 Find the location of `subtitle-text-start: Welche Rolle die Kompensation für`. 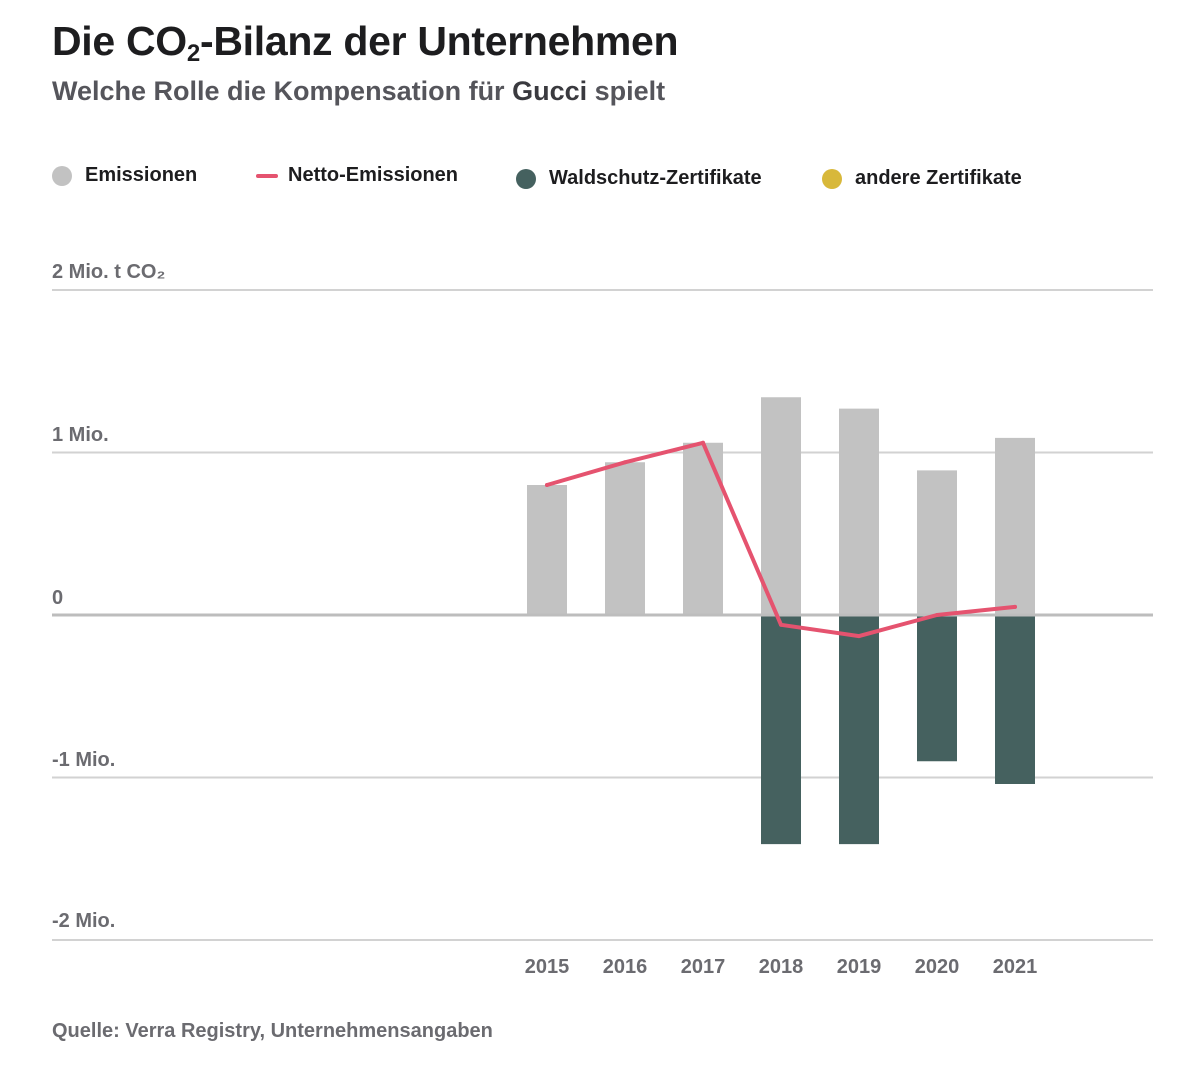

subtitle-text-start: Welche Rolle die Kompensation für is located at coordinates (282, 91).